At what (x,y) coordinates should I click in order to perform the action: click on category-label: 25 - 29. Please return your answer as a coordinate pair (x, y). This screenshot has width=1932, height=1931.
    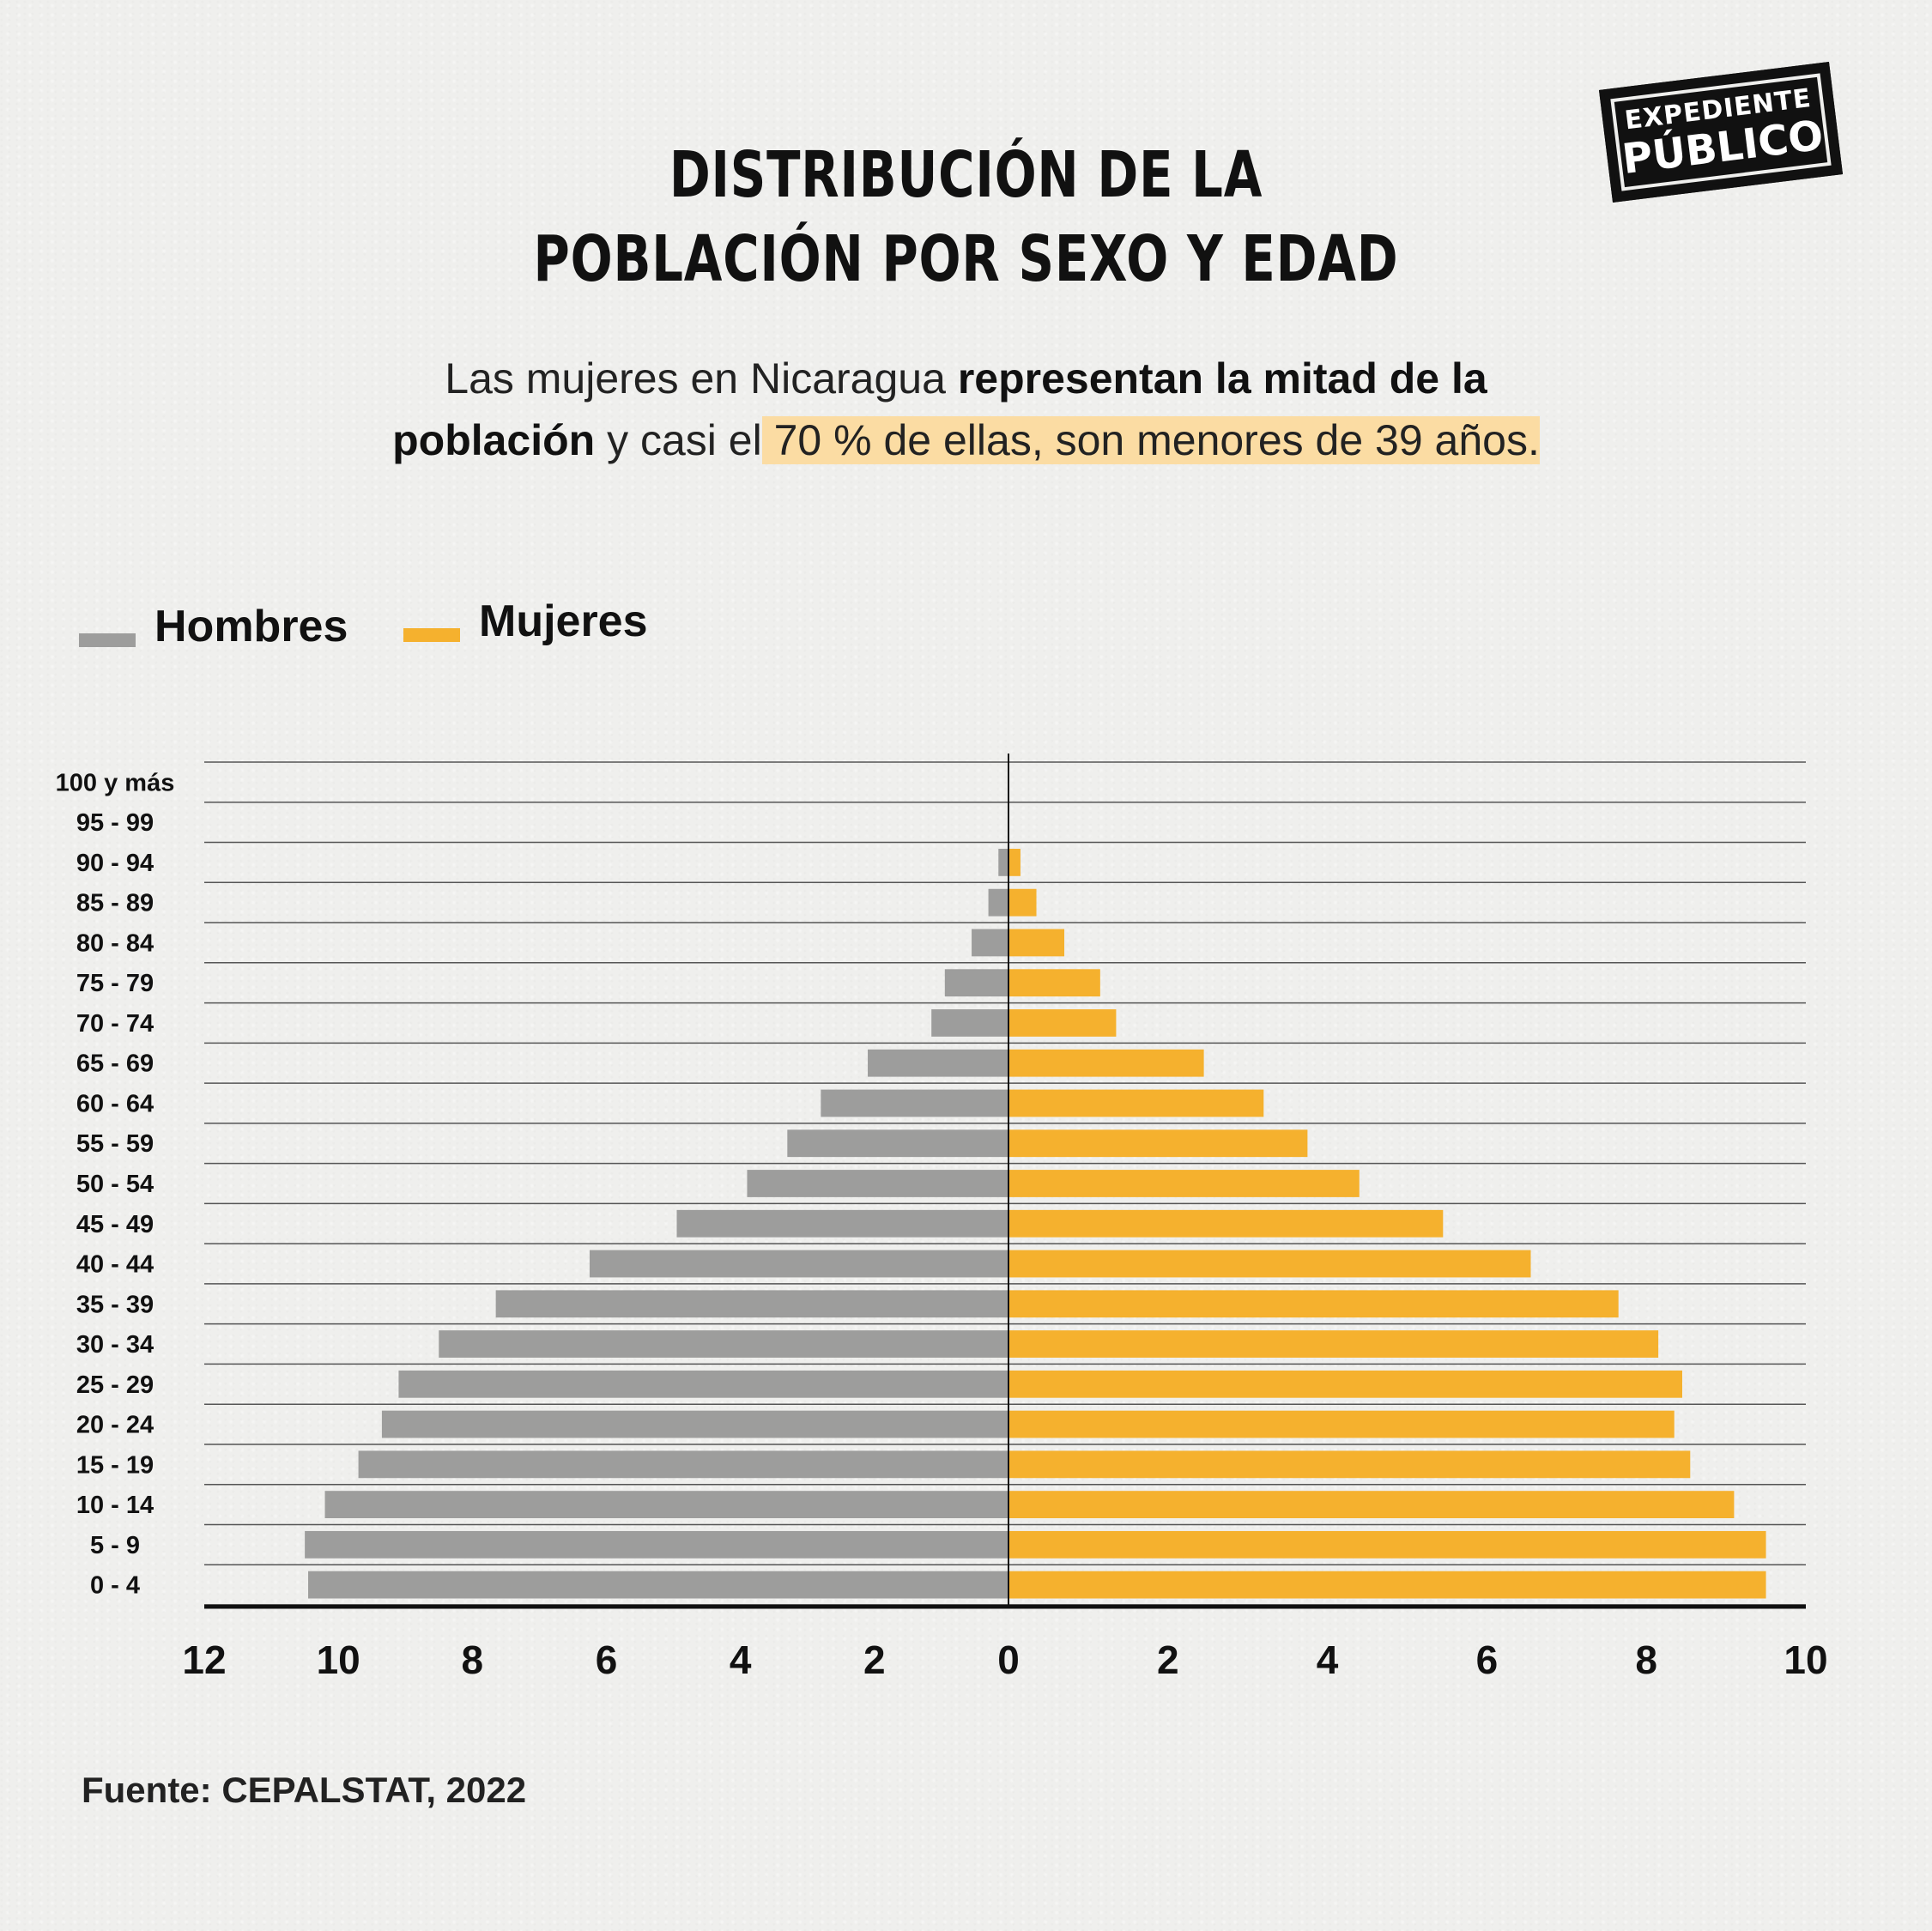
    Looking at the image, I should click on (115, 1385).